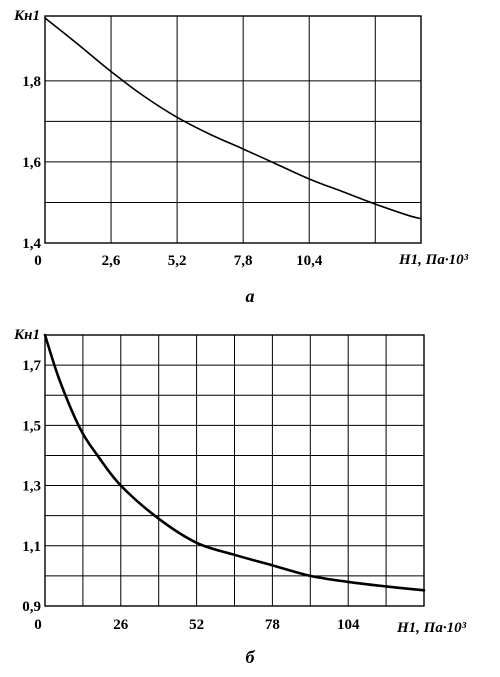 The image size is (500, 677). What do you see at coordinates (433, 260) in the screenshot?
I see `a-x-axis-label: Н1, Па·10³` at bounding box center [433, 260].